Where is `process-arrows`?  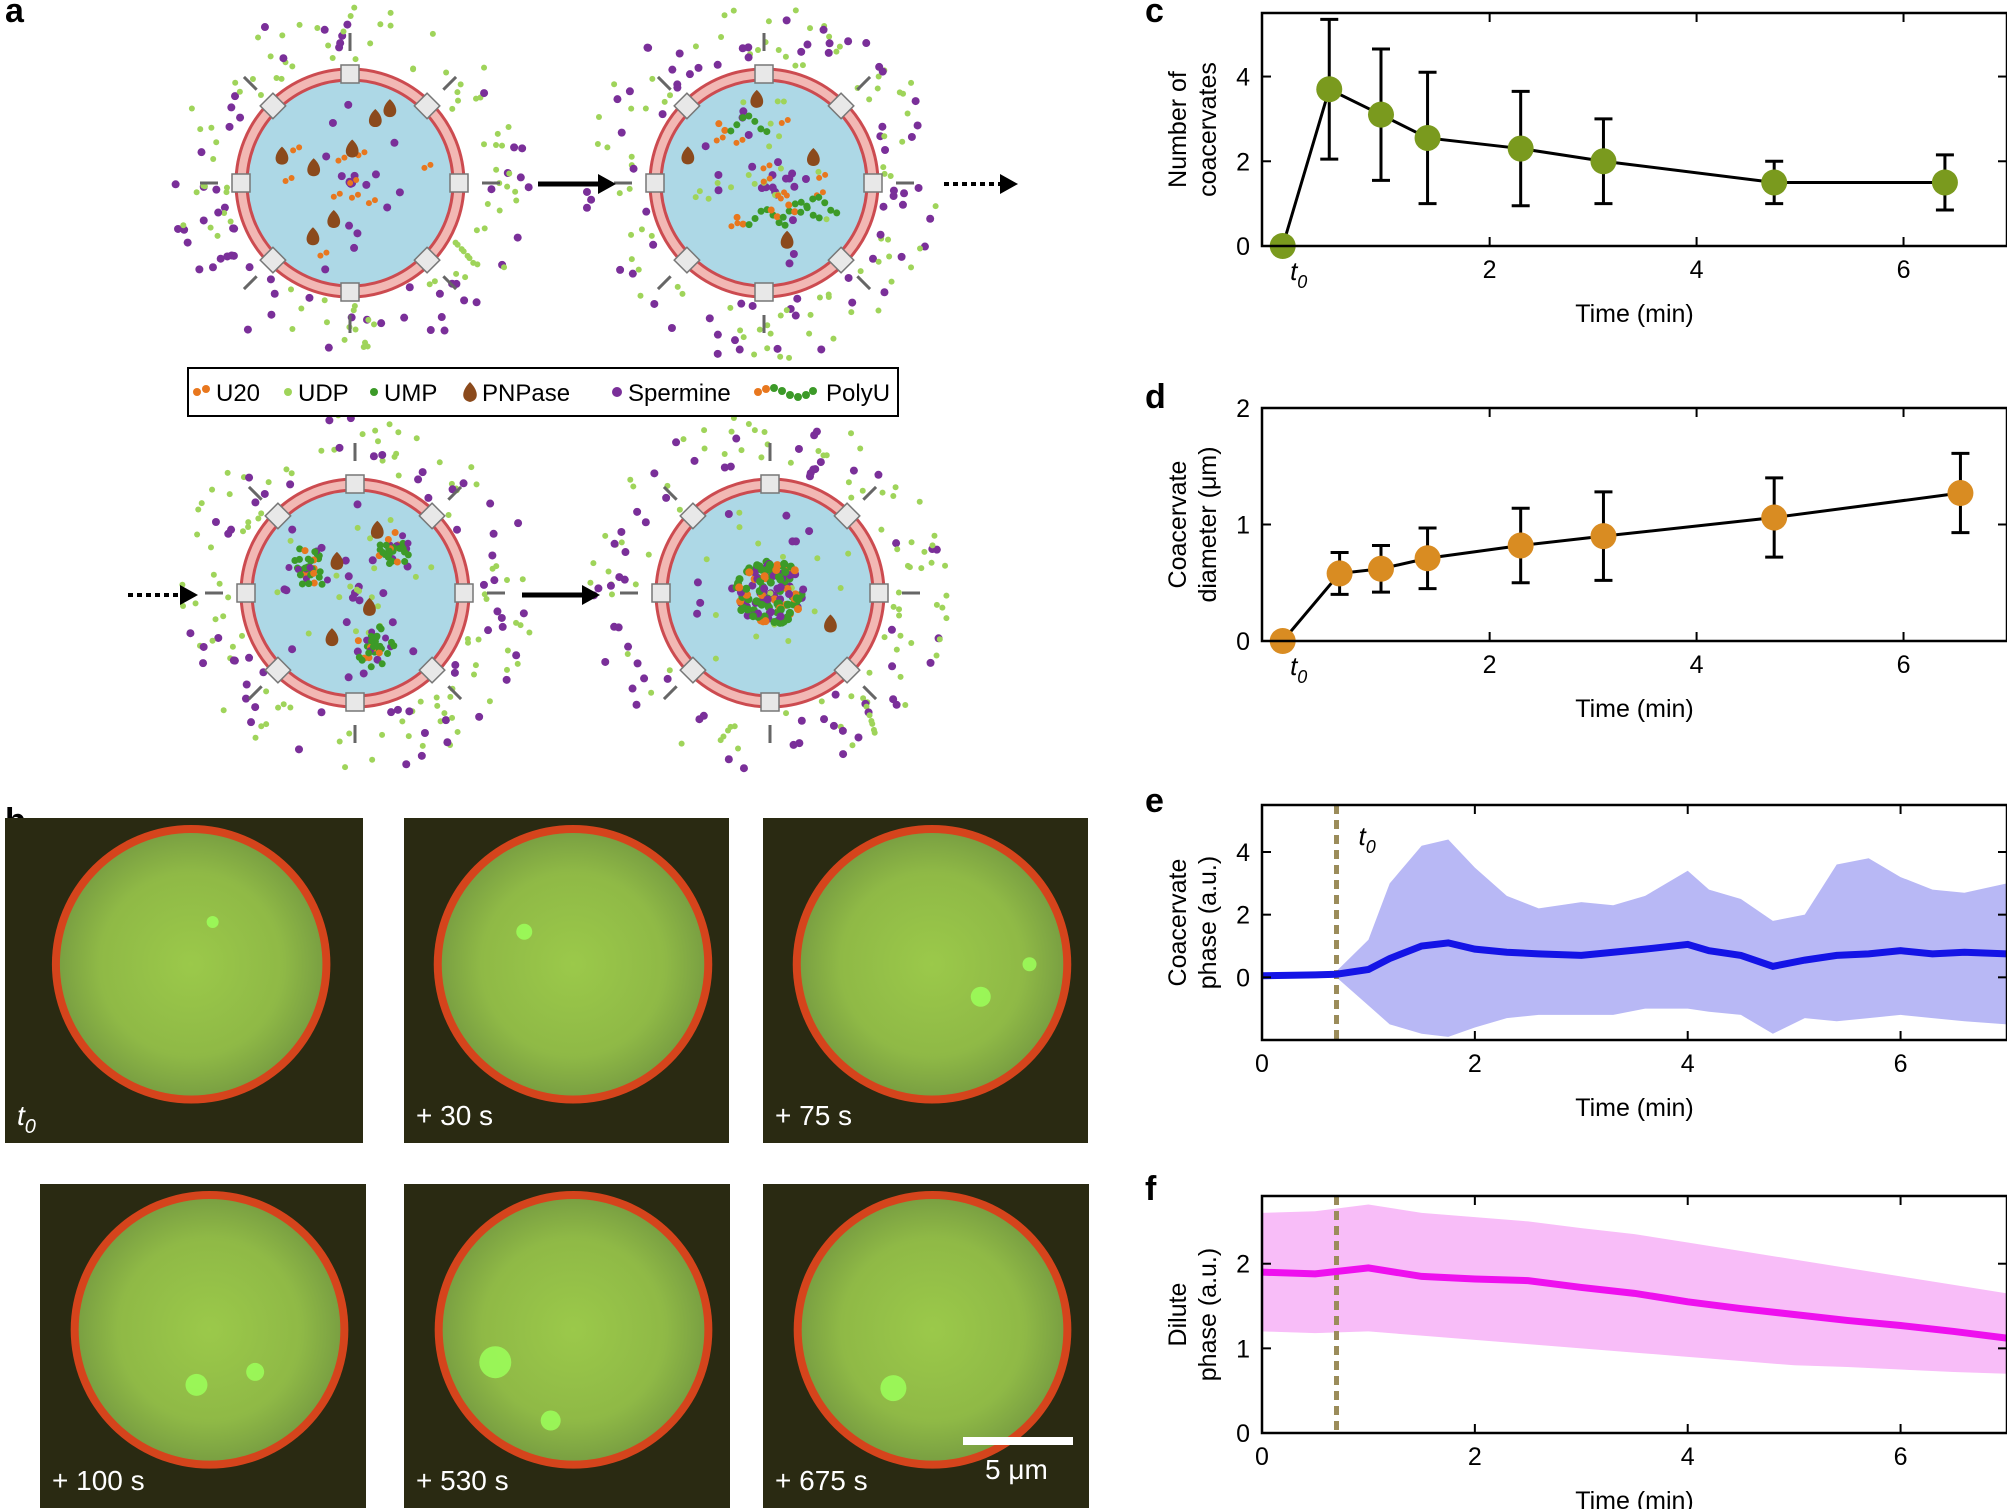 process-arrows is located at coordinates (573, 389).